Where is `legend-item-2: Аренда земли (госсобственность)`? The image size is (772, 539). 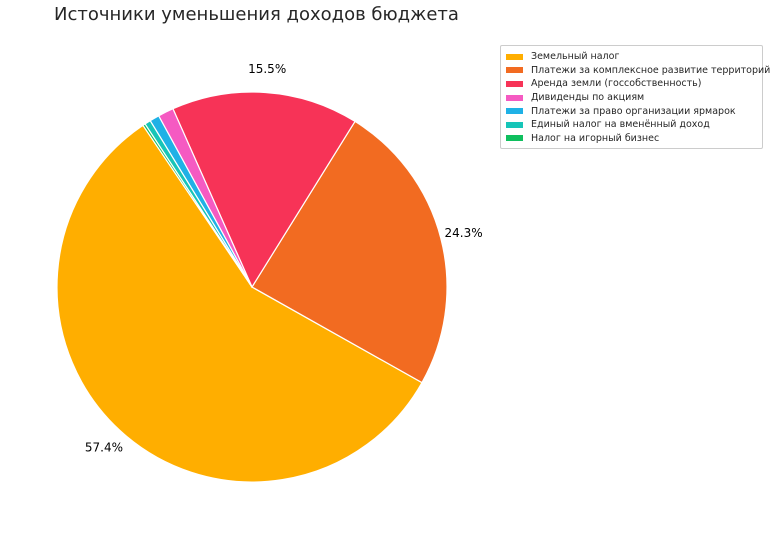 legend-item-2: Аренда земли (госсобственность) is located at coordinates (631, 84).